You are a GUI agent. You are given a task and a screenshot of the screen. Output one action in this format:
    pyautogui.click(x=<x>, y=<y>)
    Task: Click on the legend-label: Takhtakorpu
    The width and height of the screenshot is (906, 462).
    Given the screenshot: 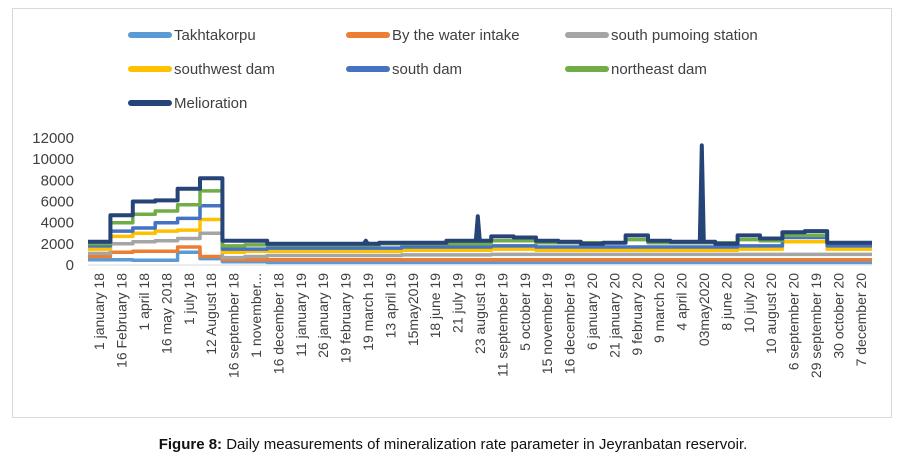 What is the action you would take?
    pyautogui.click(x=215, y=35)
    